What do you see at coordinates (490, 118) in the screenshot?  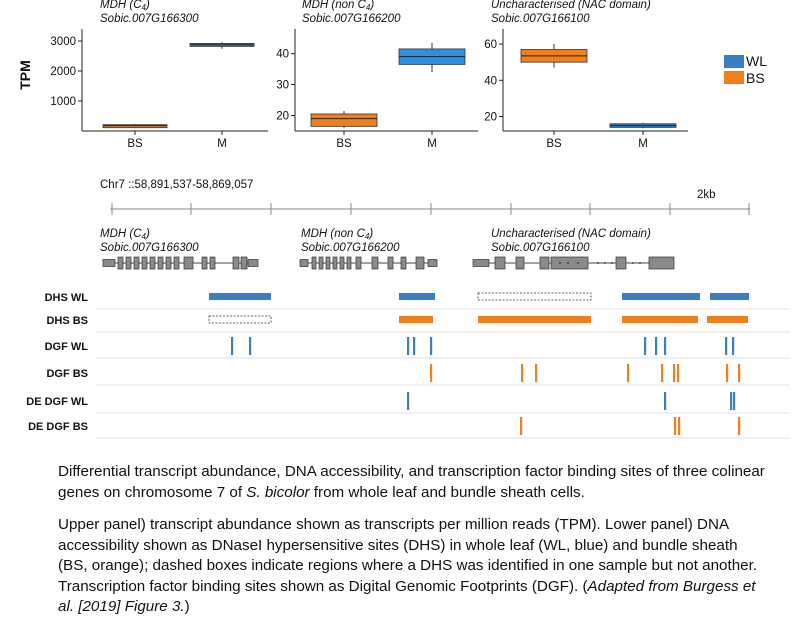 I see `y-tick-label: 20` at bounding box center [490, 118].